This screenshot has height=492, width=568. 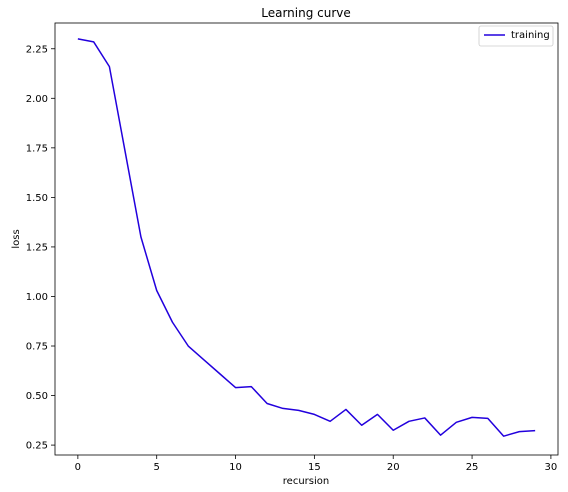 I want to click on x-tick-label: 25, so click(x=472, y=467).